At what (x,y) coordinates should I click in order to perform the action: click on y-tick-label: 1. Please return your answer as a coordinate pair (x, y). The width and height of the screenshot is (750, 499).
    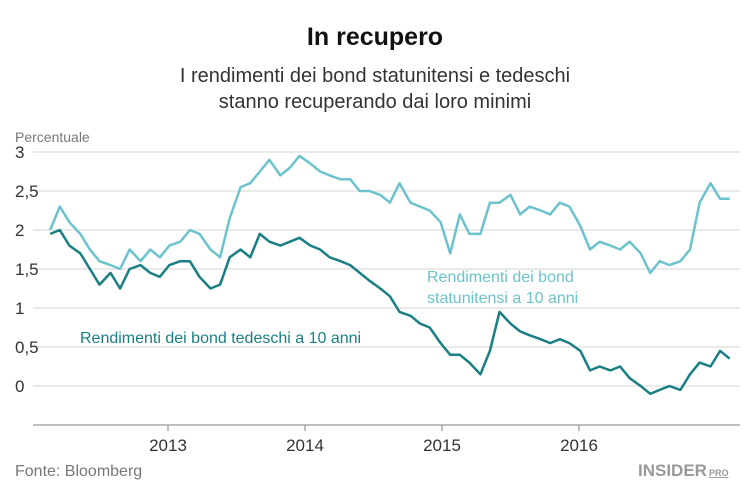
    Looking at the image, I should click on (19, 308).